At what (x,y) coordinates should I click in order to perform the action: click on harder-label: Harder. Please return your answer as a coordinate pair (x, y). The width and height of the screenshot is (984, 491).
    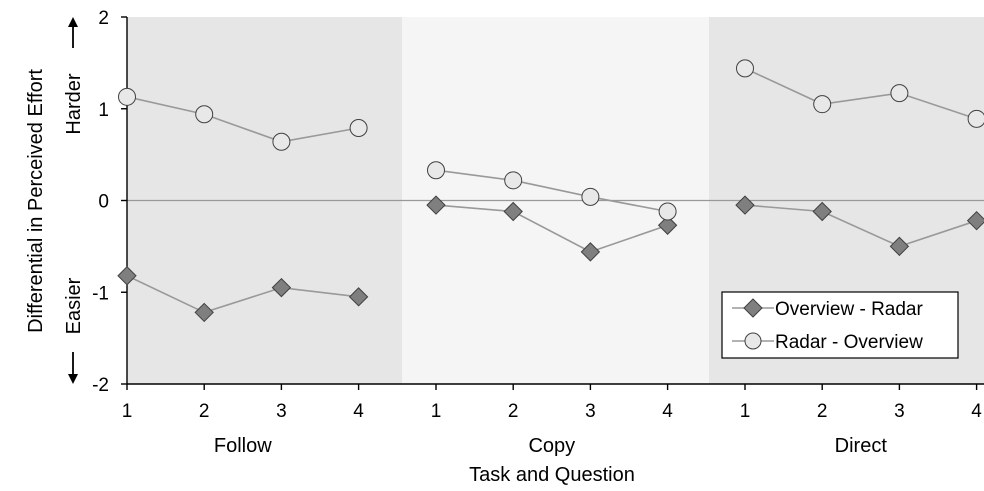
    Looking at the image, I should click on (74, 103).